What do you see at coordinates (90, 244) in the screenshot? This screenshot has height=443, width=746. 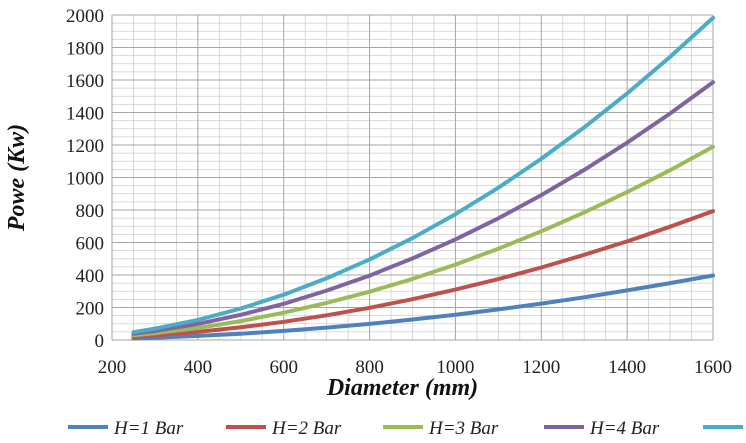 I see `y-tick-label: 600` at bounding box center [90, 244].